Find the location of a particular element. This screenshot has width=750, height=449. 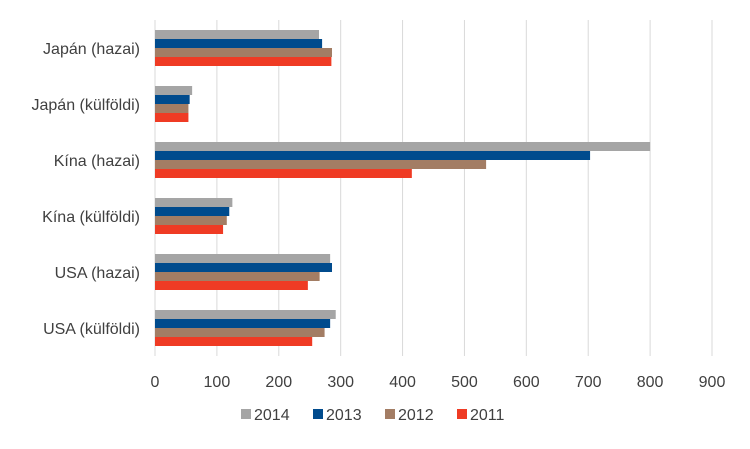

x-tick-label: 300 is located at coordinates (340, 382).